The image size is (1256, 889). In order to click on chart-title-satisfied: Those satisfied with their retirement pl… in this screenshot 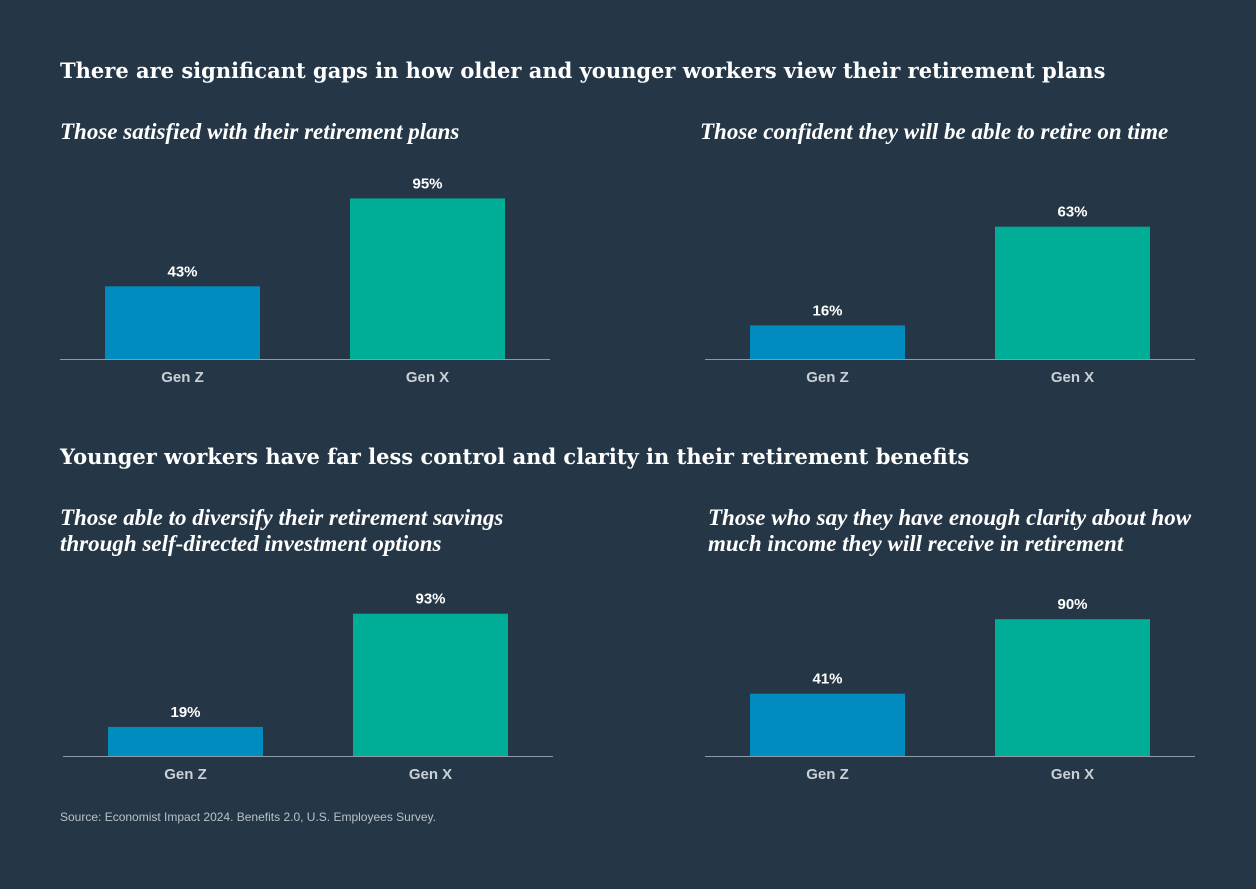, I will do `click(260, 131)`.